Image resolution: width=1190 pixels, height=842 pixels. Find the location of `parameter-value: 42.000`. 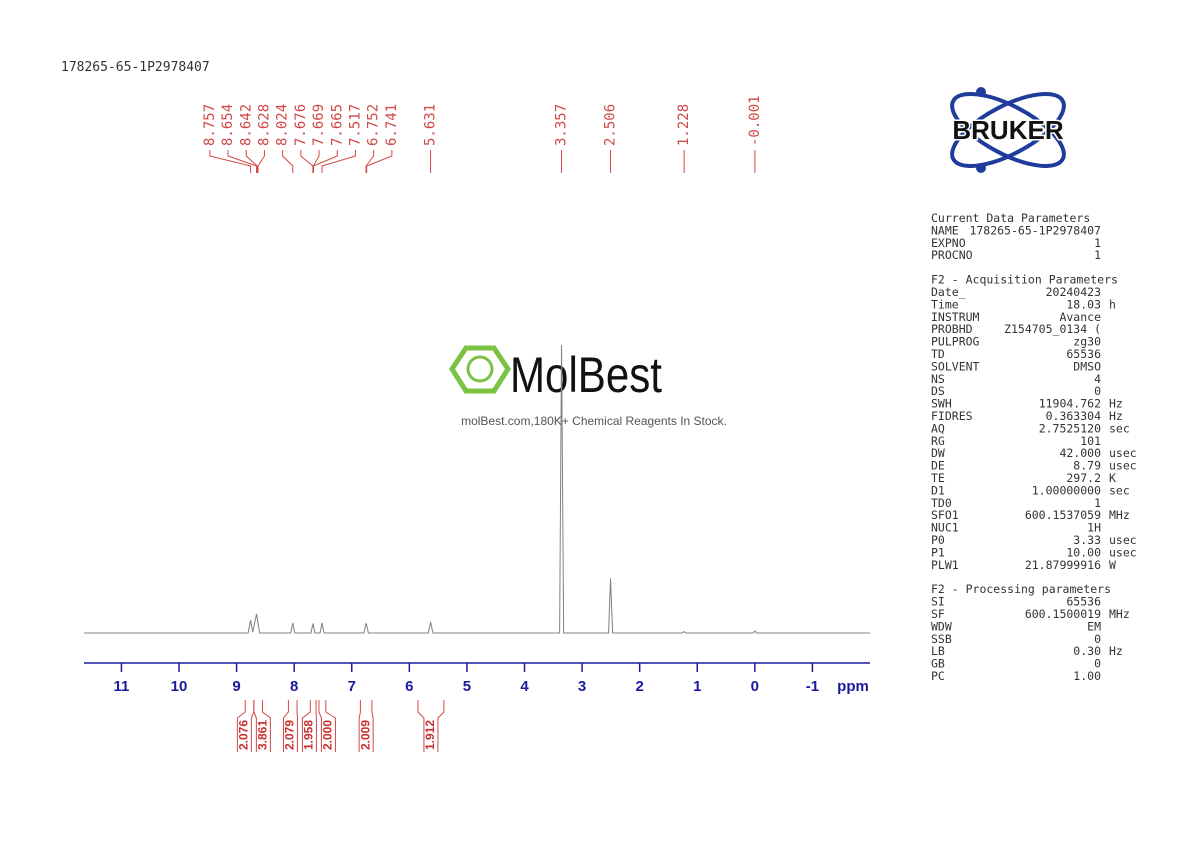

parameter-value: 42.000 is located at coordinates (1080, 453).